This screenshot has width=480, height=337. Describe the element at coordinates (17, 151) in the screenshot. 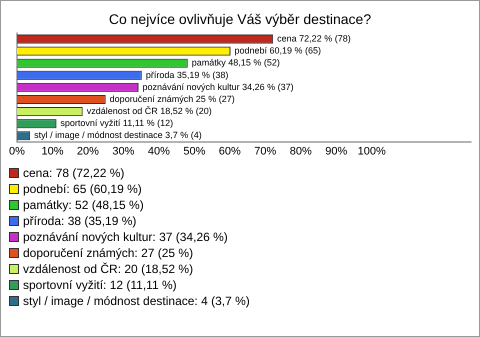

I see `x-tick-label: 0%` at that location.